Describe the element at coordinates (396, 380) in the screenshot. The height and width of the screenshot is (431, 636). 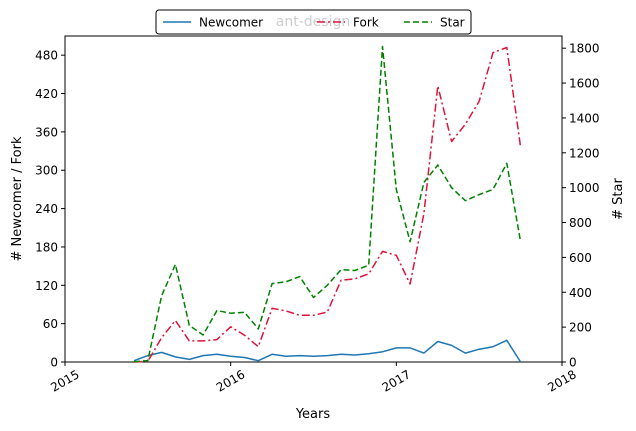
I see `x-tick-label: 2017` at that location.